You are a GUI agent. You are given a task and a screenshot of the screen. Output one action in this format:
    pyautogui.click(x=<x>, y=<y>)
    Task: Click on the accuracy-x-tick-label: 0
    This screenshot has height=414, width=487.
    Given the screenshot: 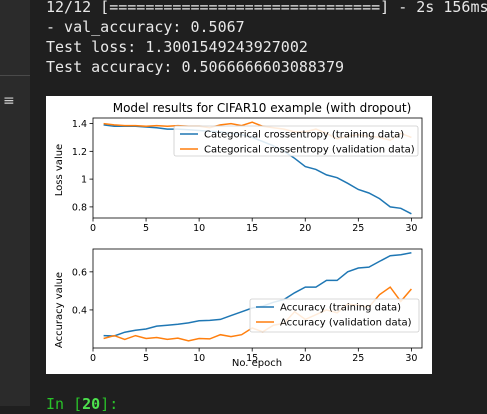 What is the action you would take?
    pyautogui.click(x=93, y=358)
    